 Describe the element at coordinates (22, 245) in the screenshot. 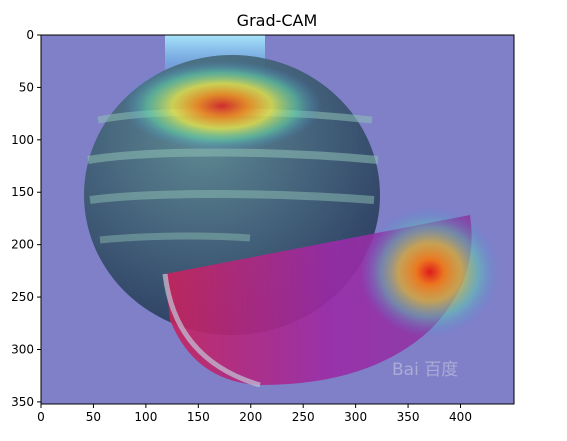

I see `y-tick-label: 200` at that location.